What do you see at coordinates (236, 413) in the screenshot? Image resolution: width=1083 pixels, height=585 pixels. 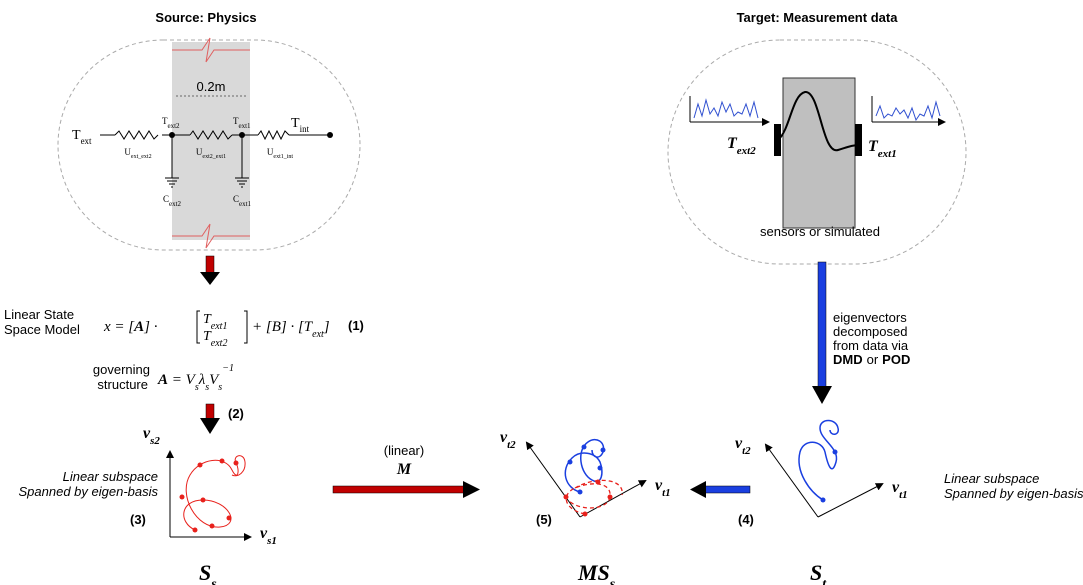 I see `step-label: (2)` at bounding box center [236, 413].